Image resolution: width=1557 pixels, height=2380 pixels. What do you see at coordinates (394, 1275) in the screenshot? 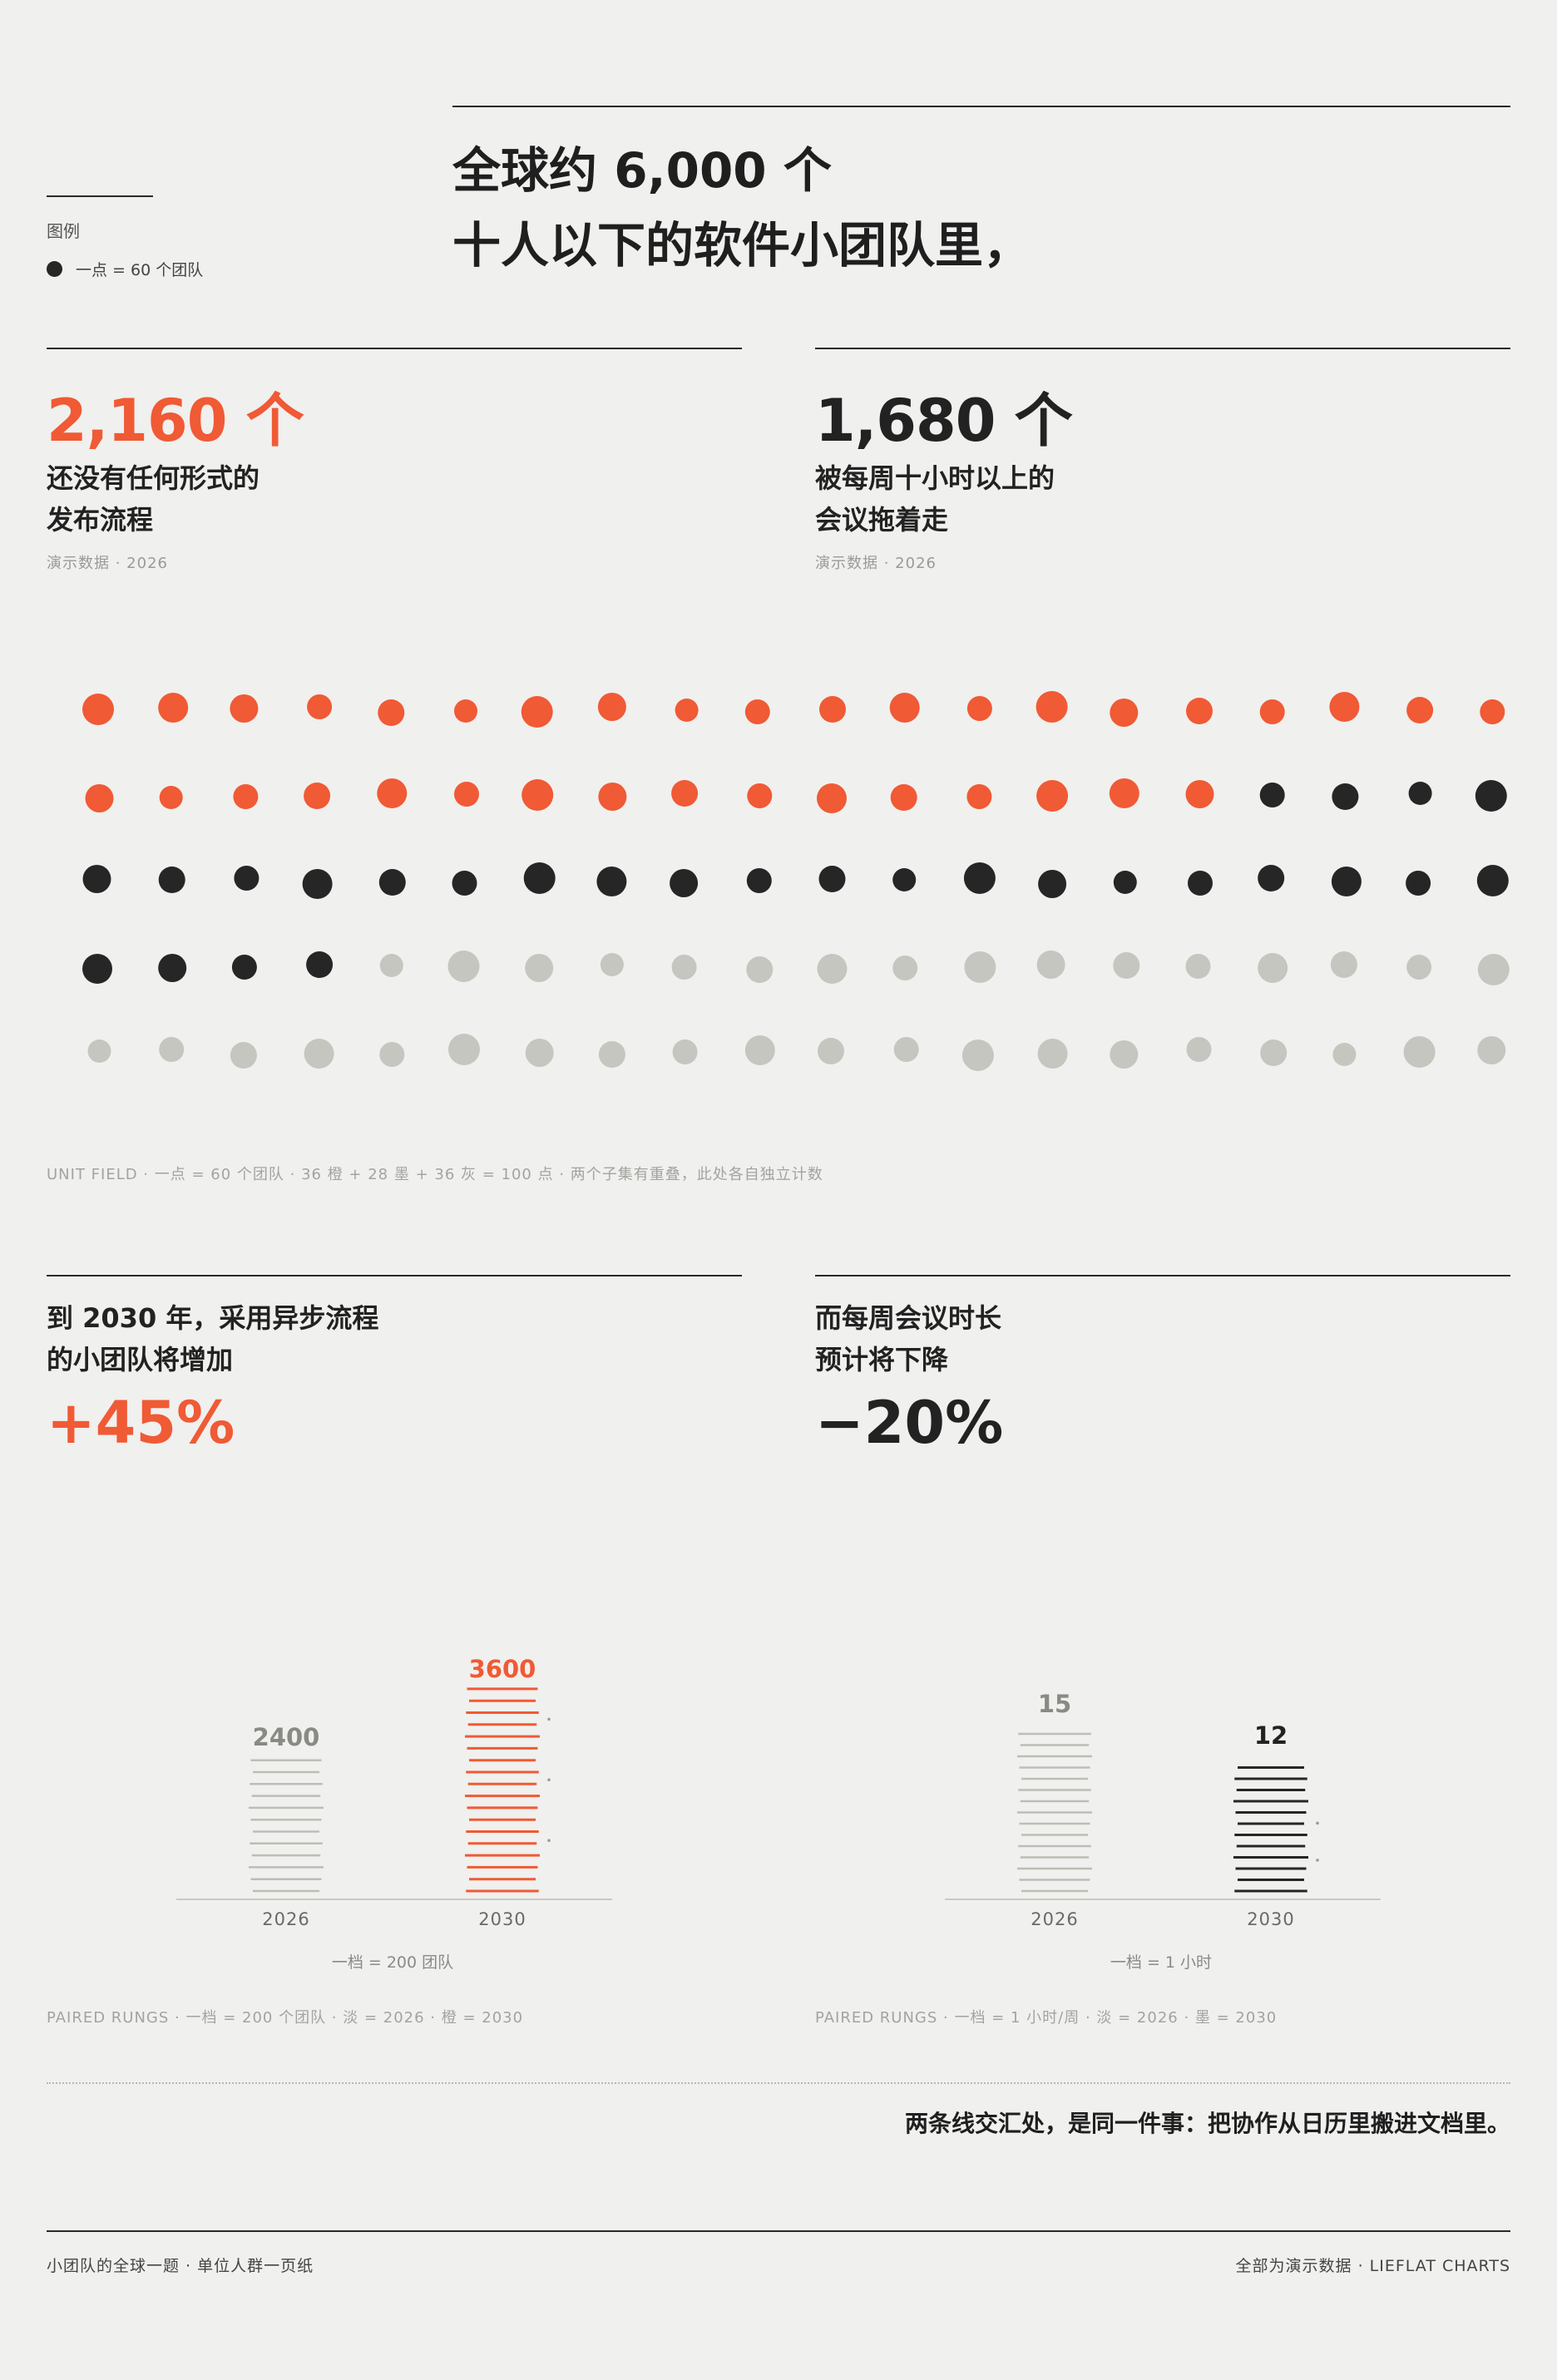
I see `trend-left-rule` at bounding box center [394, 1275].